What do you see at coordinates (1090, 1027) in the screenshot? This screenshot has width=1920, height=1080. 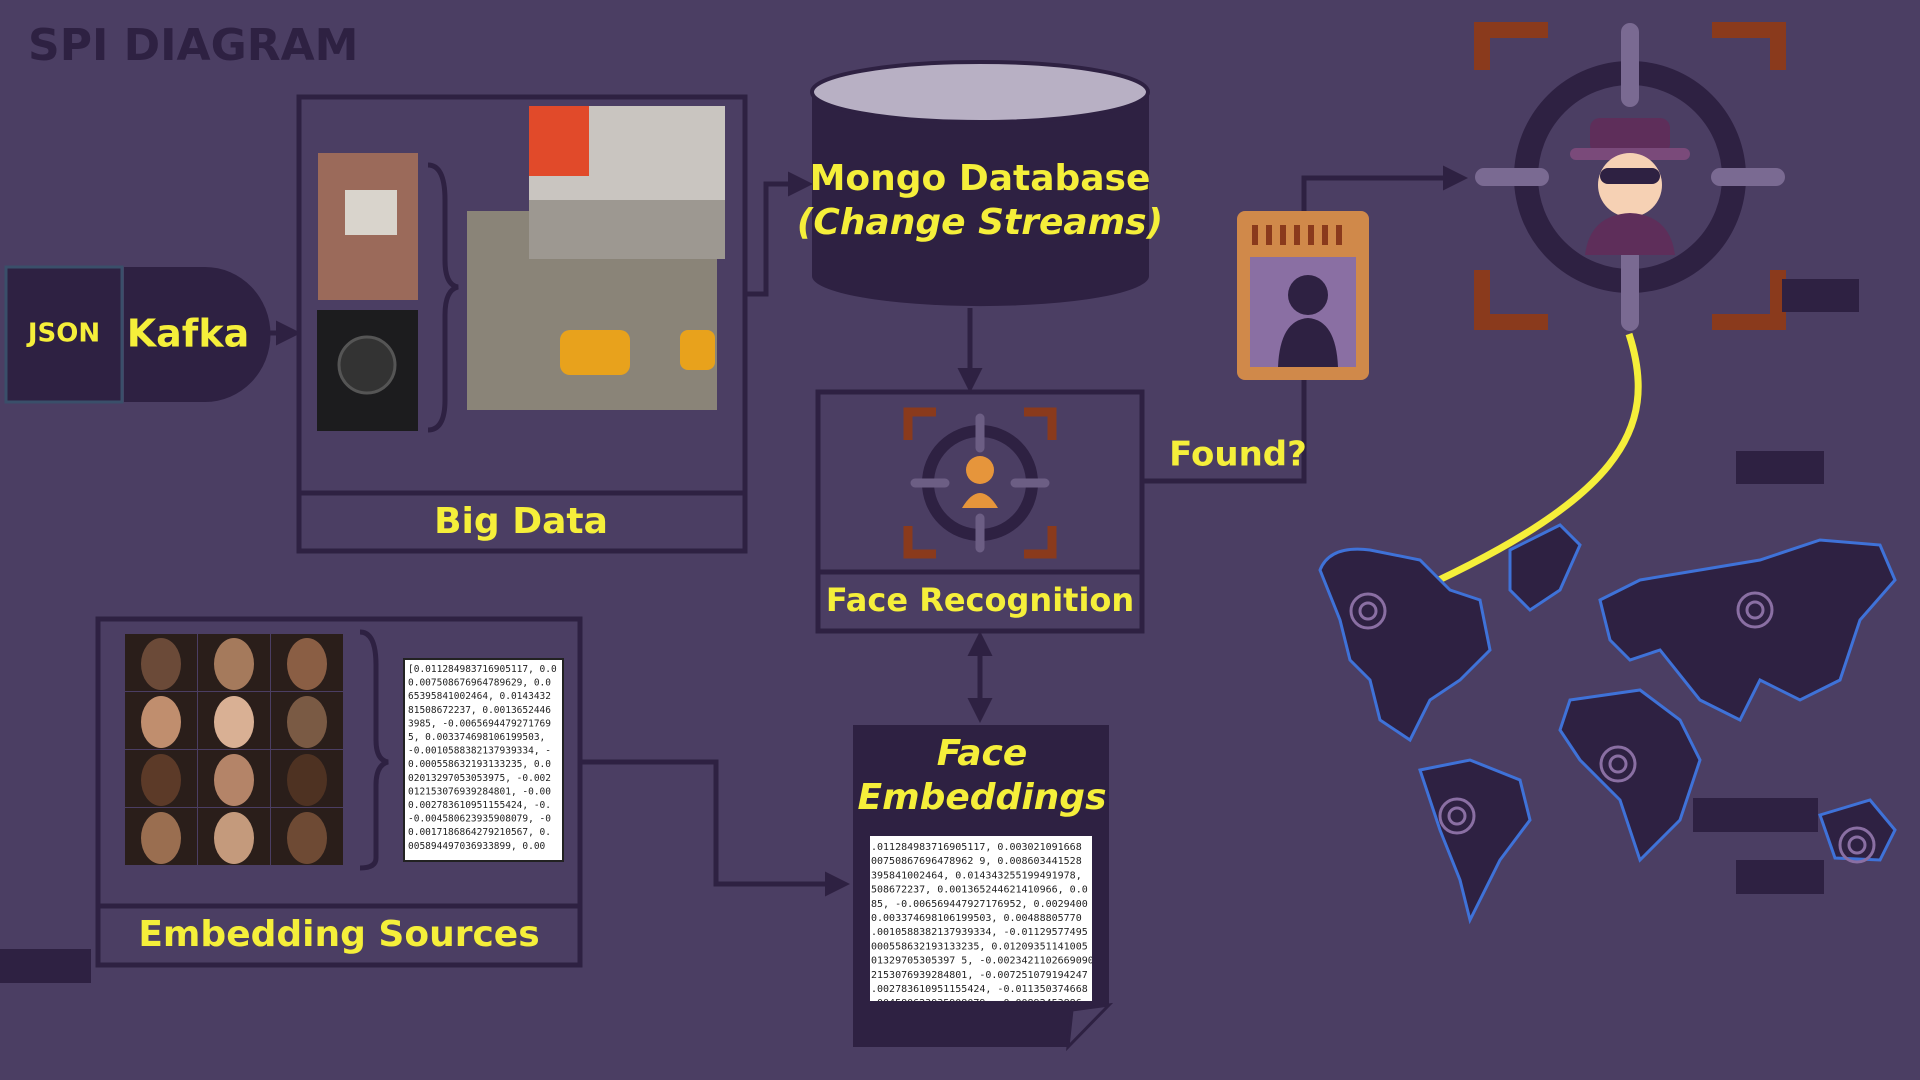 I see `doc-corner` at bounding box center [1090, 1027].